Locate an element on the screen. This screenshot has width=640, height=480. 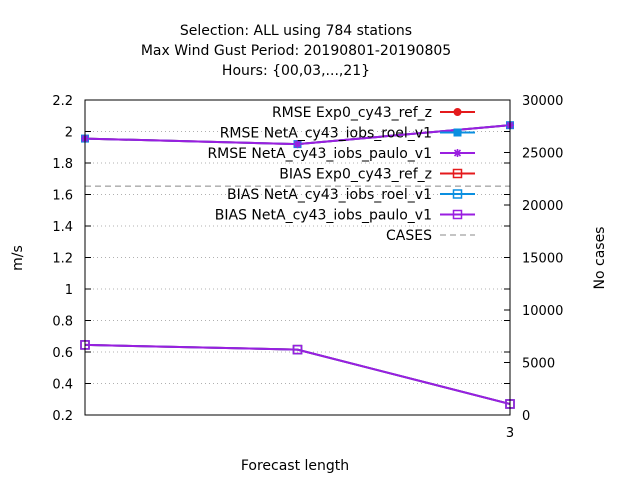
legend-label: RMSE NetA_cy43_iobs_roel_v1 is located at coordinates (326, 134).